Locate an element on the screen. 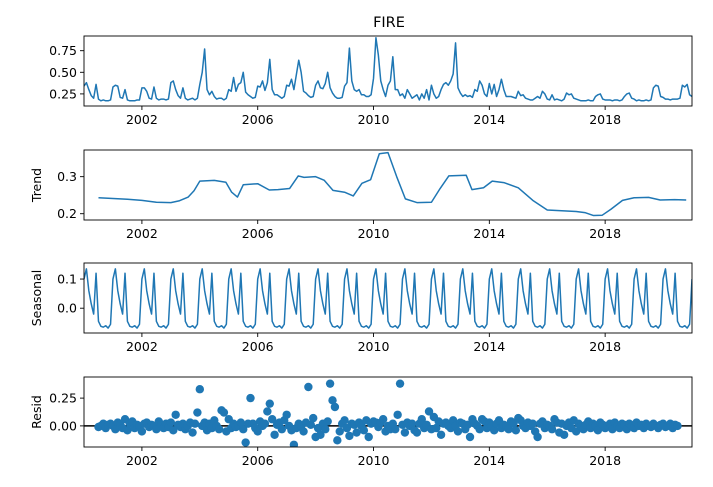 This screenshot has width=713, height=487. seasonal-ylabel: Seasonal is located at coordinates (36, 298).